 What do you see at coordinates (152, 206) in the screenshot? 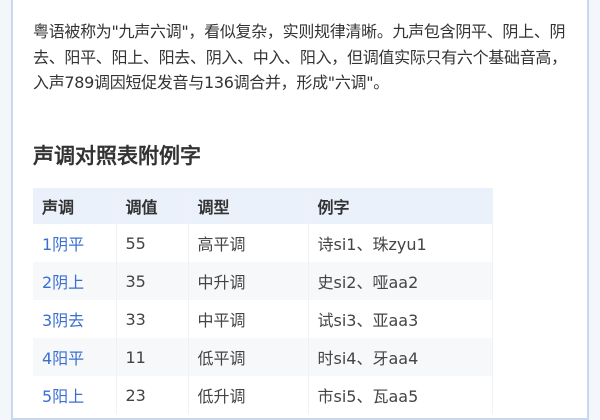
I see `header-value: 调值` at bounding box center [152, 206].